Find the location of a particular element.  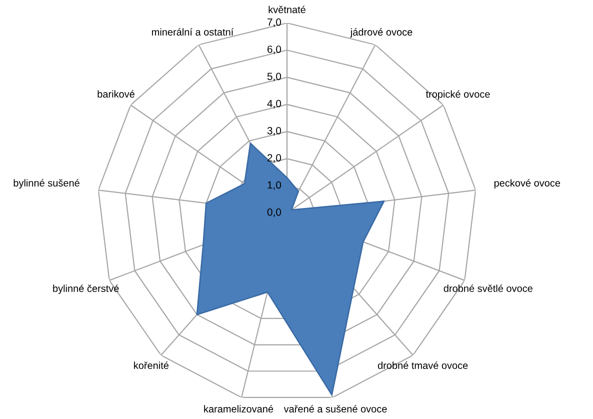

spoke-label: vařené a sušené ovoce is located at coordinates (335, 408).